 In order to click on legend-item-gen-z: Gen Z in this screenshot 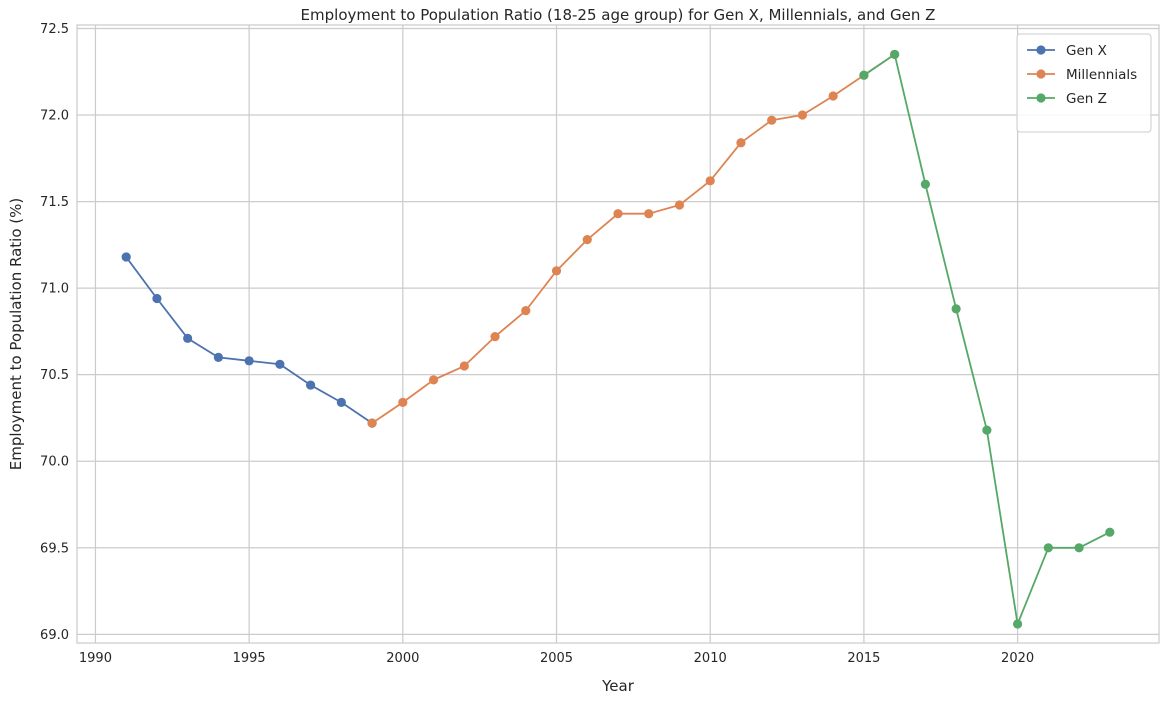, I will do `click(1067, 99)`.